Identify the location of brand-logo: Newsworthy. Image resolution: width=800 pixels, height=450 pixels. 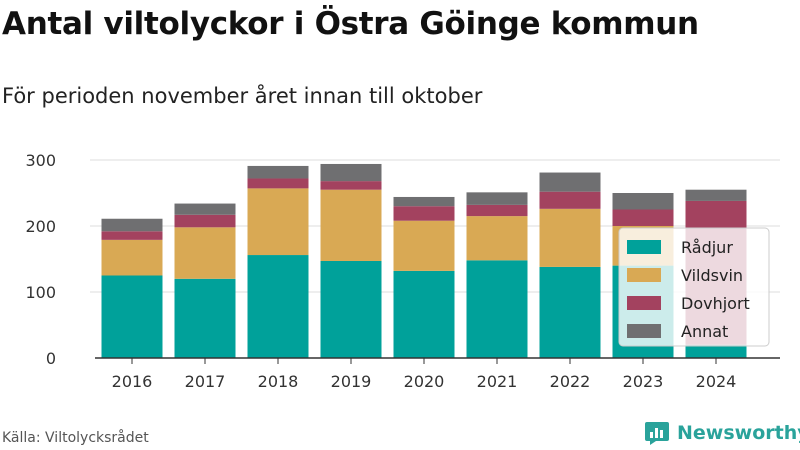
(722, 433).